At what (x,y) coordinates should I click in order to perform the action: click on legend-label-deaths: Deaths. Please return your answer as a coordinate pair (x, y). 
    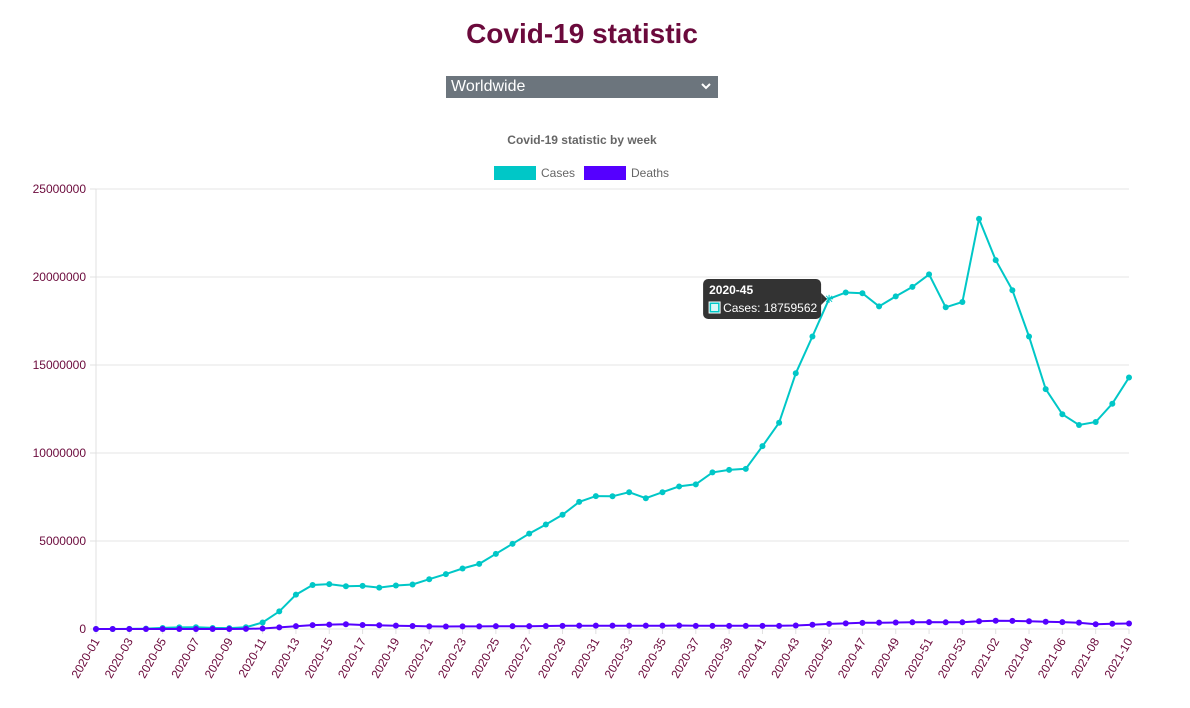
    Looking at the image, I should click on (650, 173).